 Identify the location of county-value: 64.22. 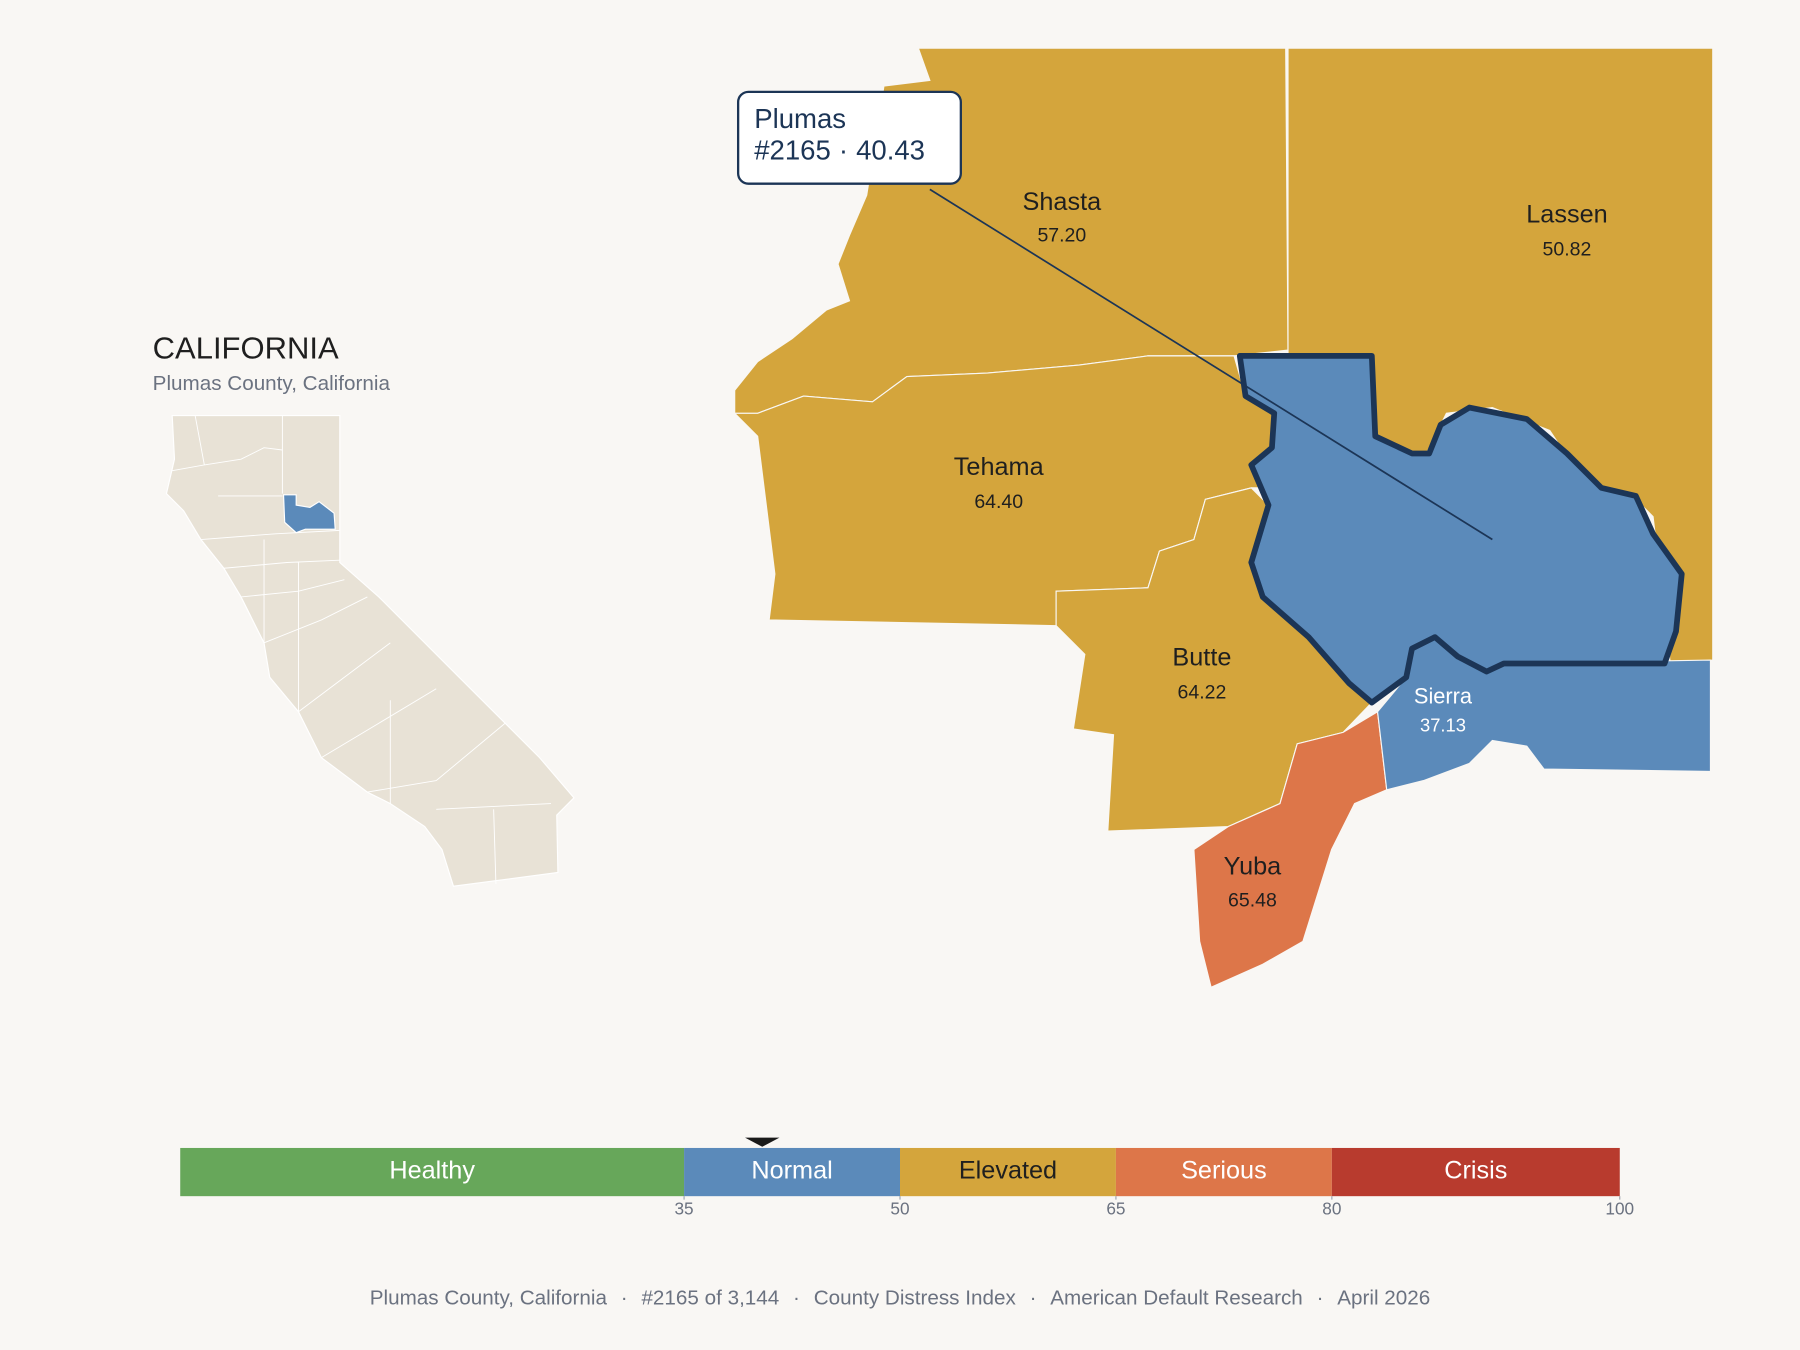
(1202, 693).